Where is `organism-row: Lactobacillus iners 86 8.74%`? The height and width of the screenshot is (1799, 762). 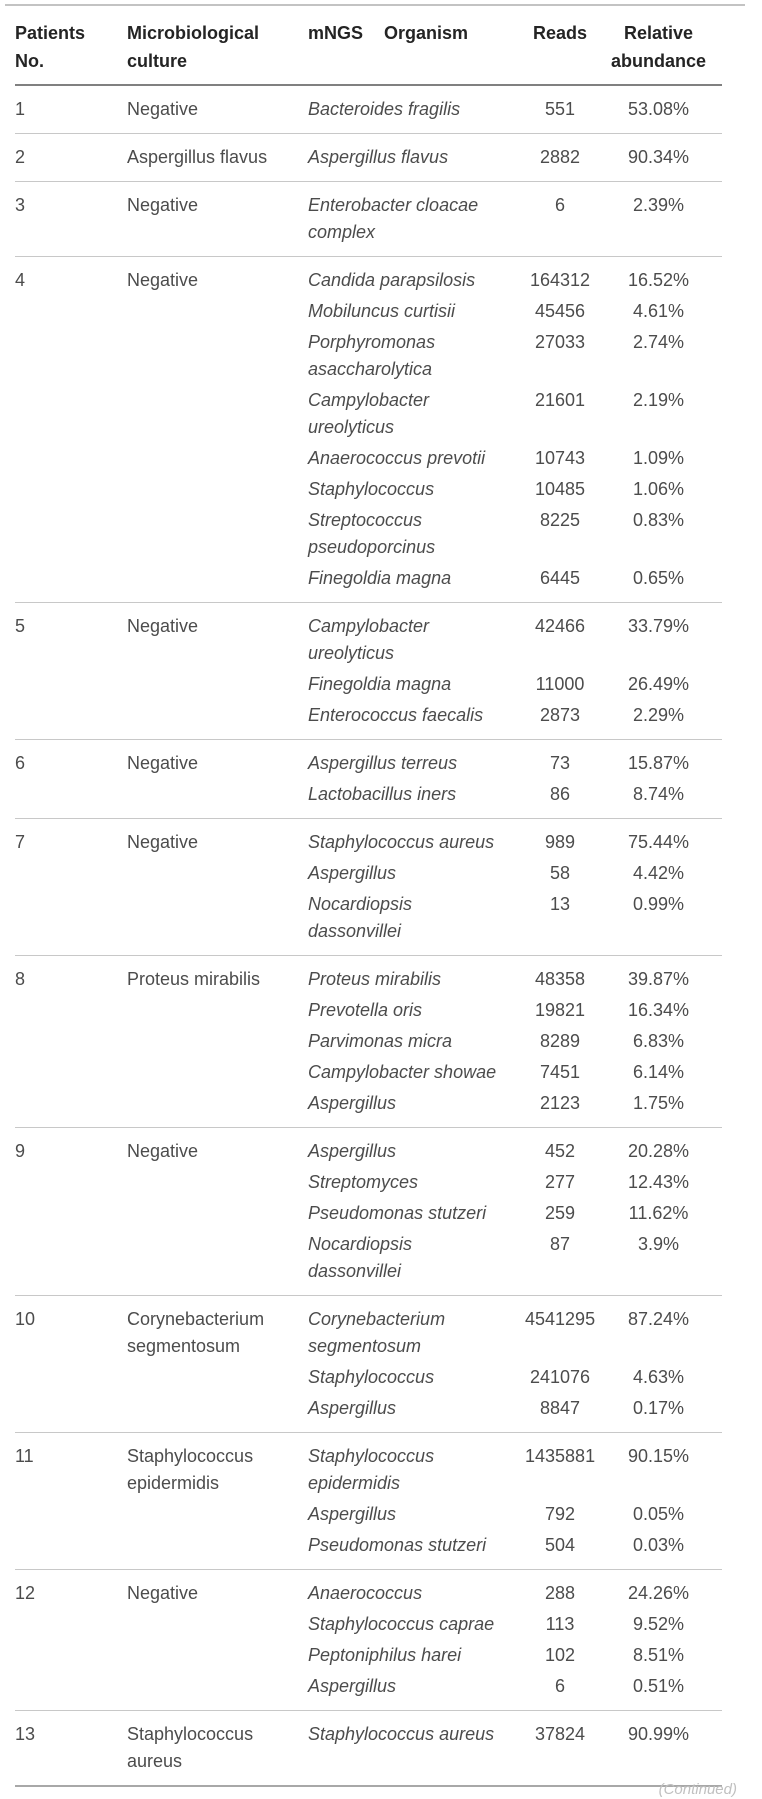
organism-row: Lactobacillus iners 86 8.74% is located at coordinates (515, 794).